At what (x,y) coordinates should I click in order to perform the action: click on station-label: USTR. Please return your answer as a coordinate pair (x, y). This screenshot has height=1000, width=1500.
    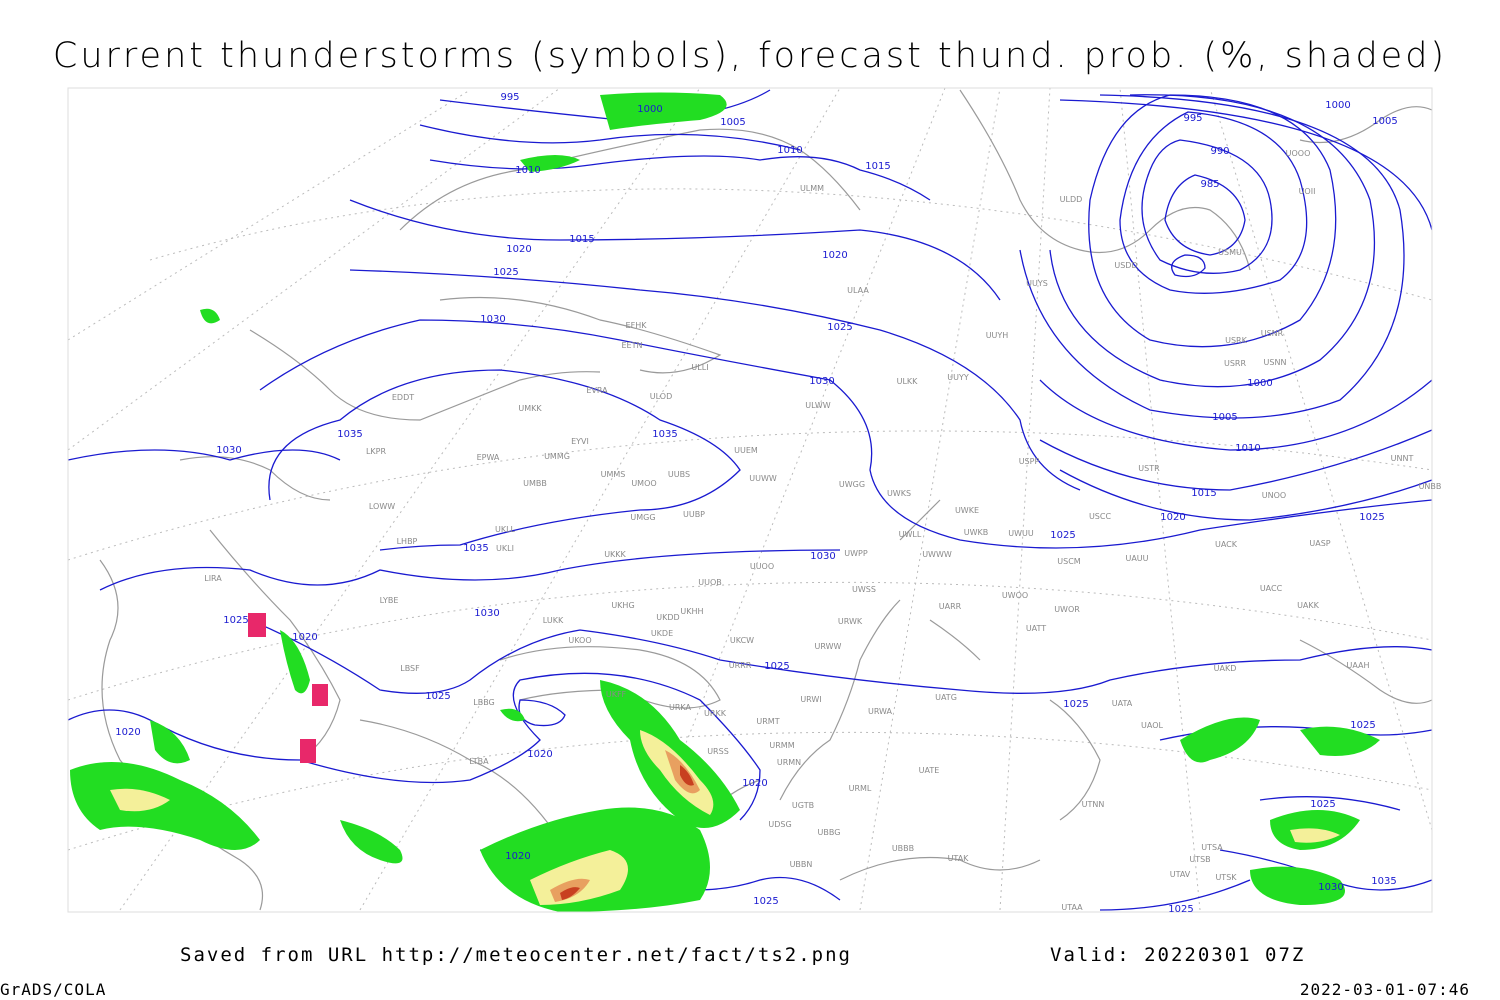
    Looking at the image, I should click on (1149, 468).